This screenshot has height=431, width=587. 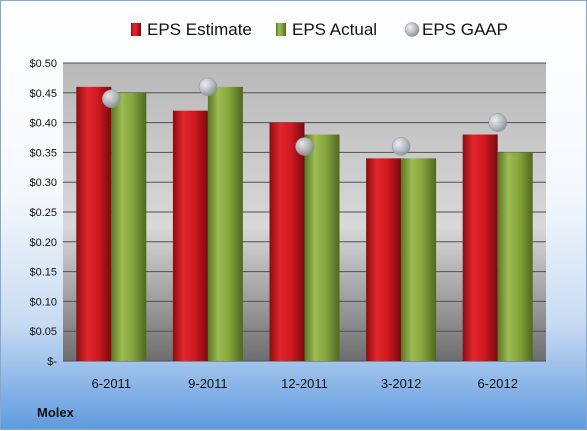 I want to click on x-tick-label: 9-2011, so click(x=208, y=383).